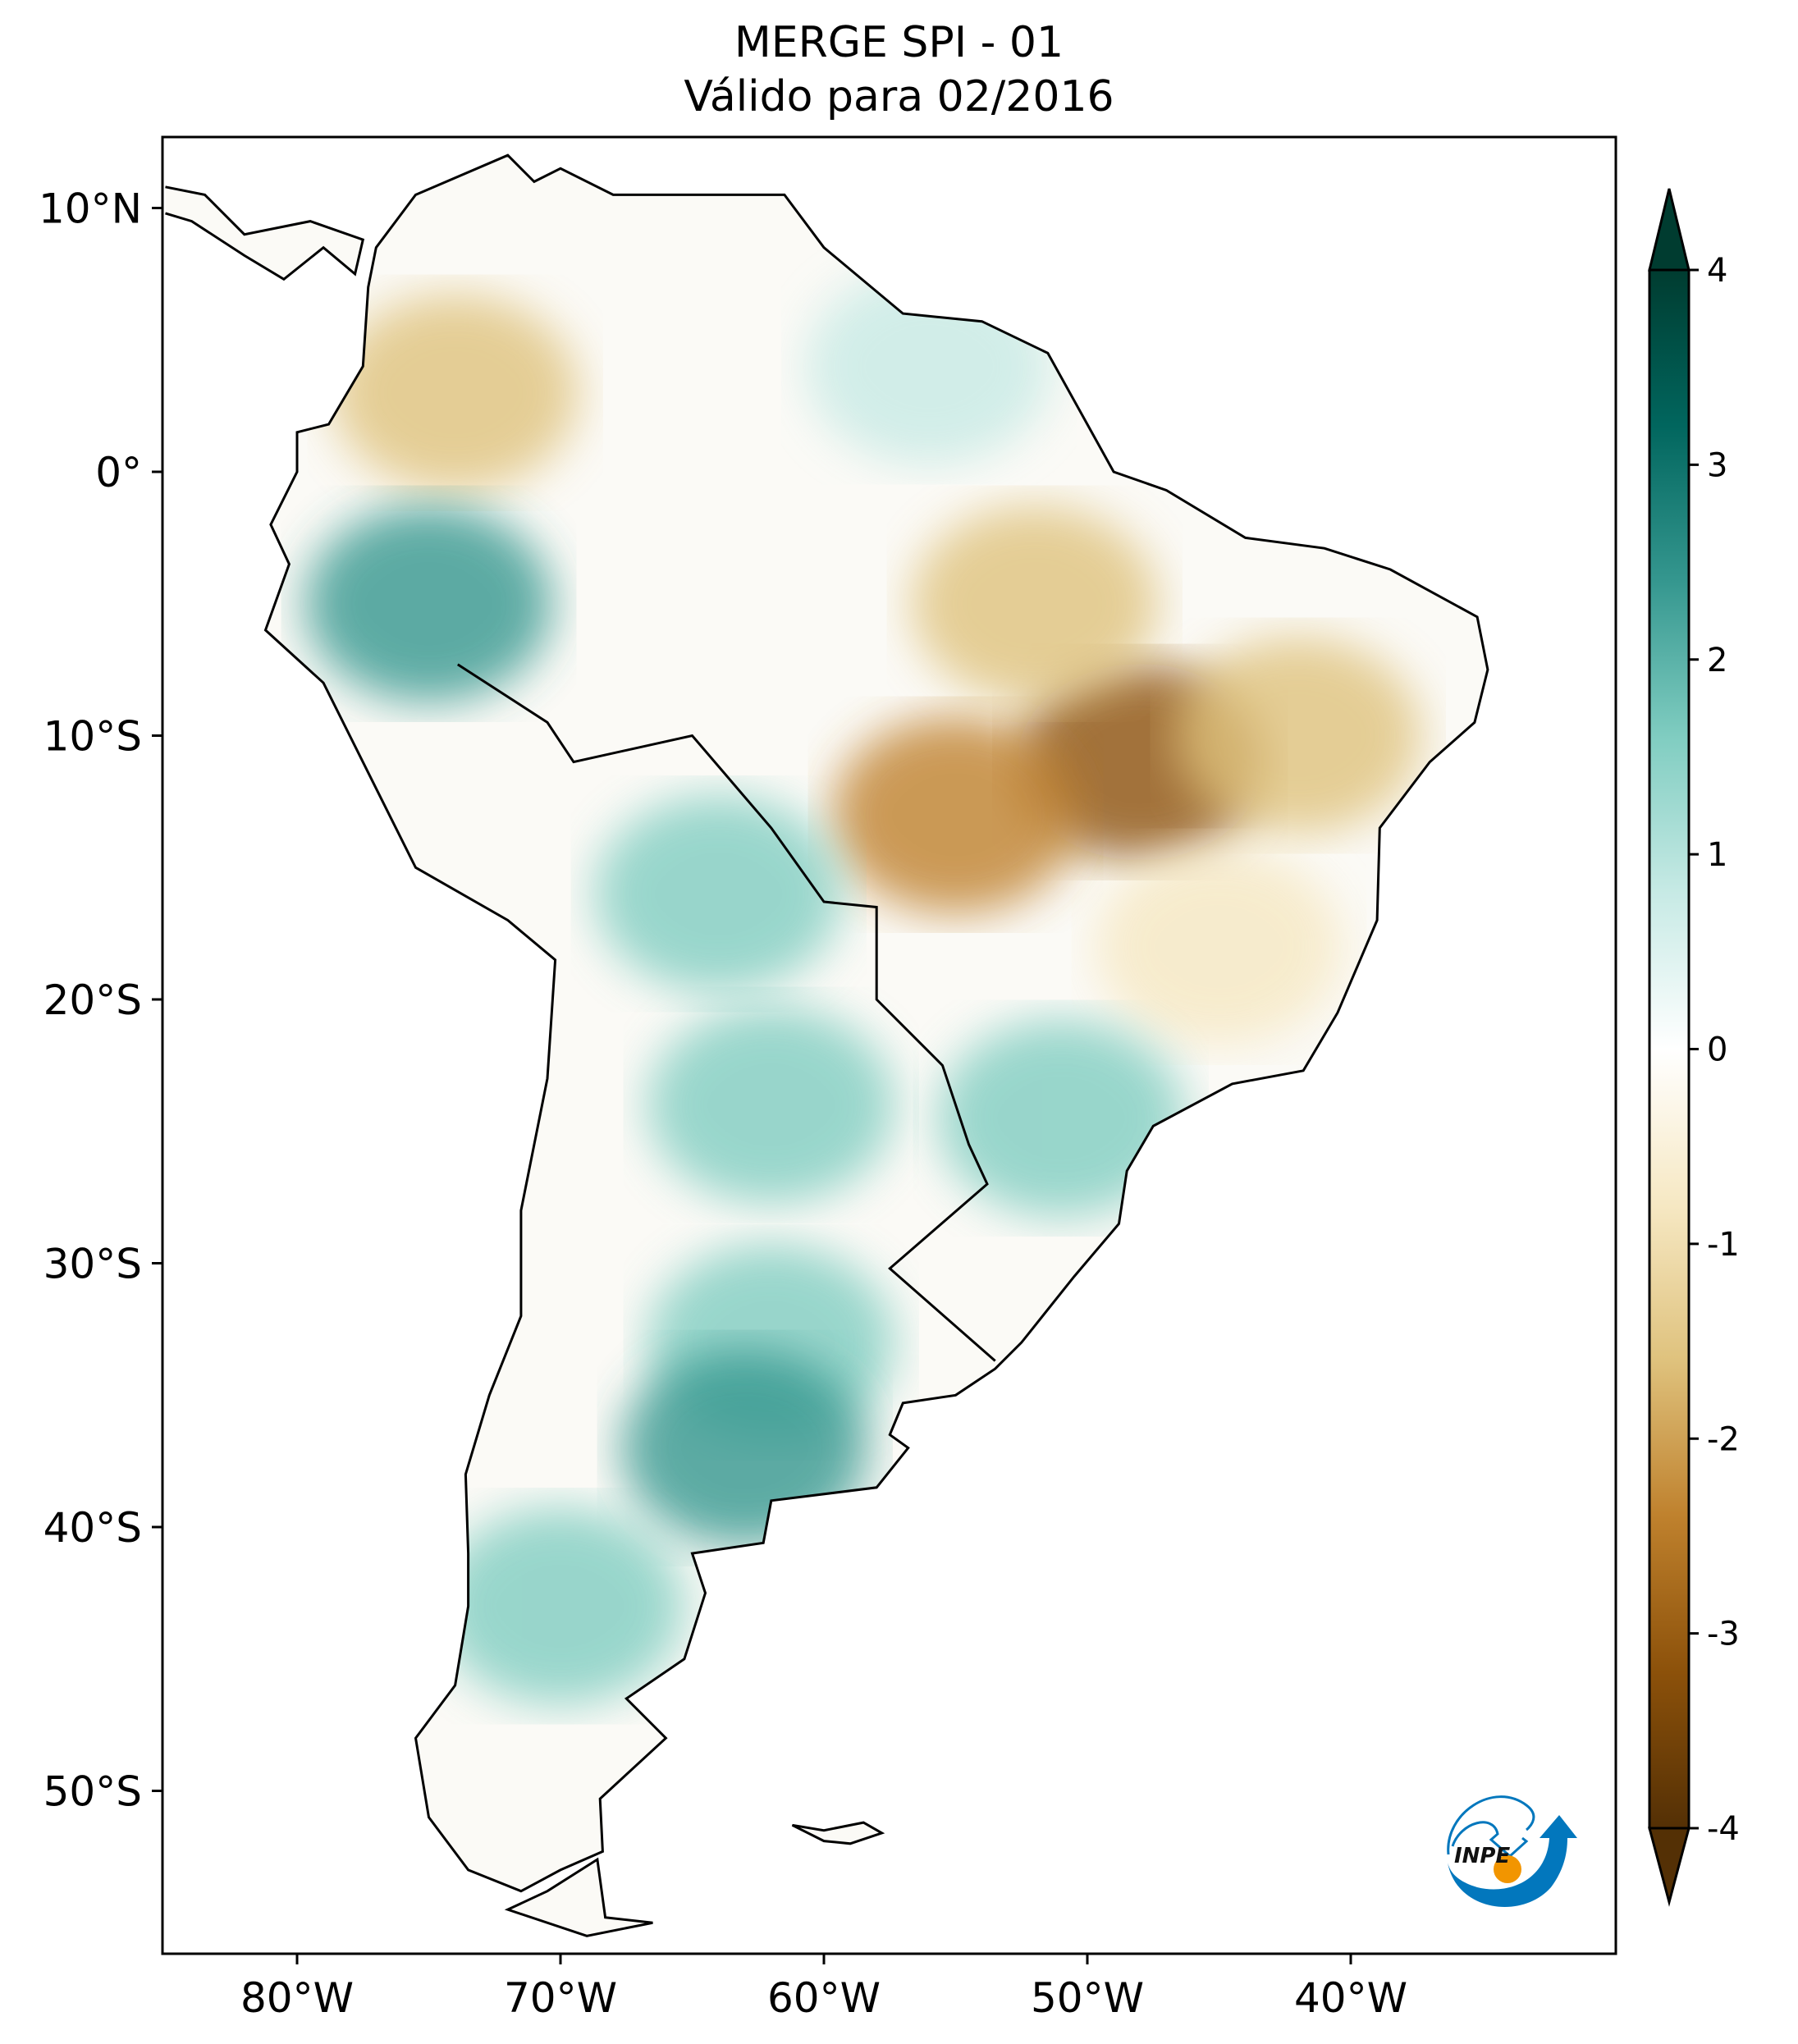 The width and height of the screenshot is (1798, 2044). I want to click on y-tick-label: 40°S, so click(92, 1528).